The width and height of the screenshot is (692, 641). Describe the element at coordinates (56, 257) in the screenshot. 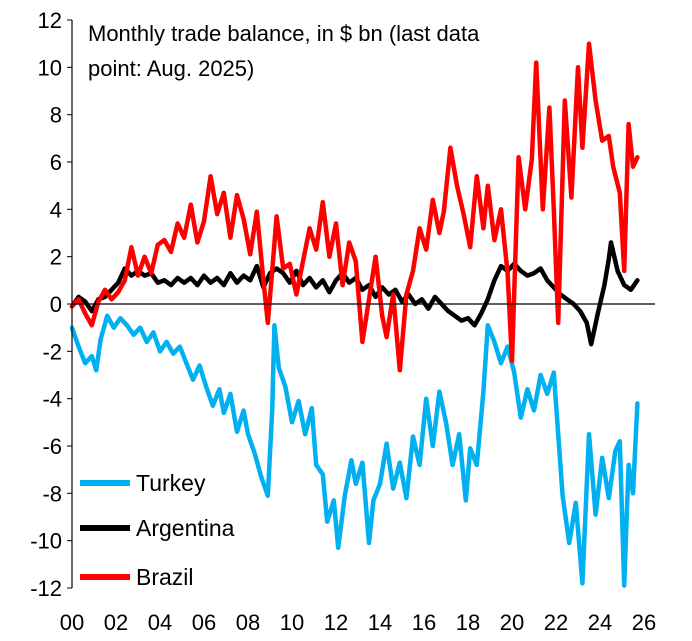

I see `y-tick-label: 2` at that location.